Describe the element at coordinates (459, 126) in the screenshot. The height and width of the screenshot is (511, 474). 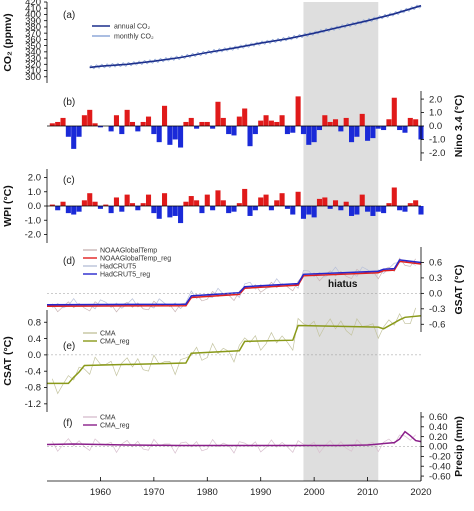
I see `y-axis-title-b: Nino 3.4 (°C)` at that location.